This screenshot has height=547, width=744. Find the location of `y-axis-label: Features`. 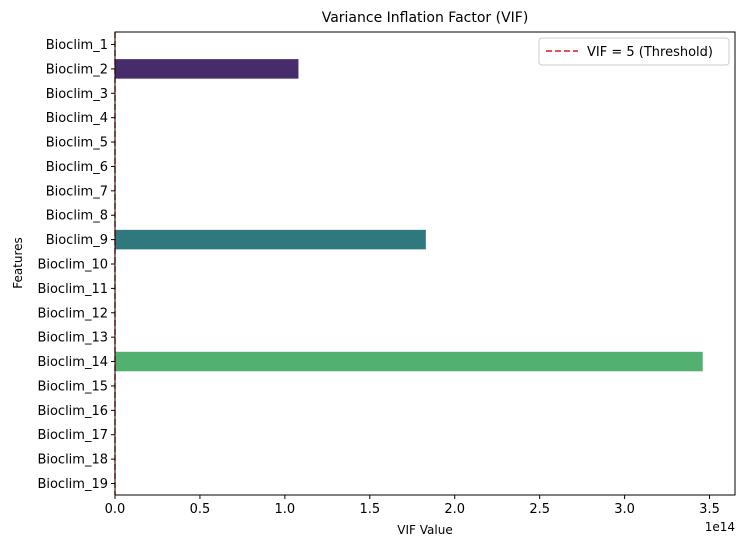

y-axis-label: Features is located at coordinates (18, 263).